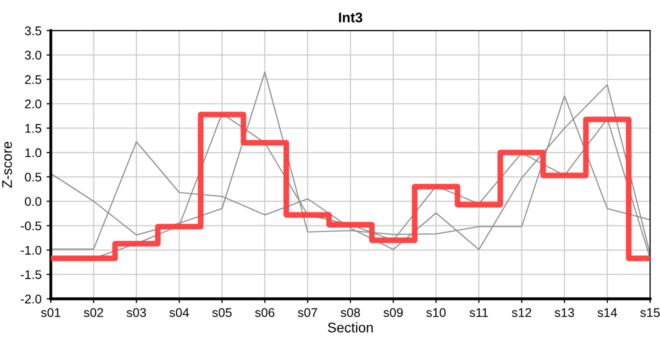  I want to click on y-tick-label: -2.0, so click(31, 299).